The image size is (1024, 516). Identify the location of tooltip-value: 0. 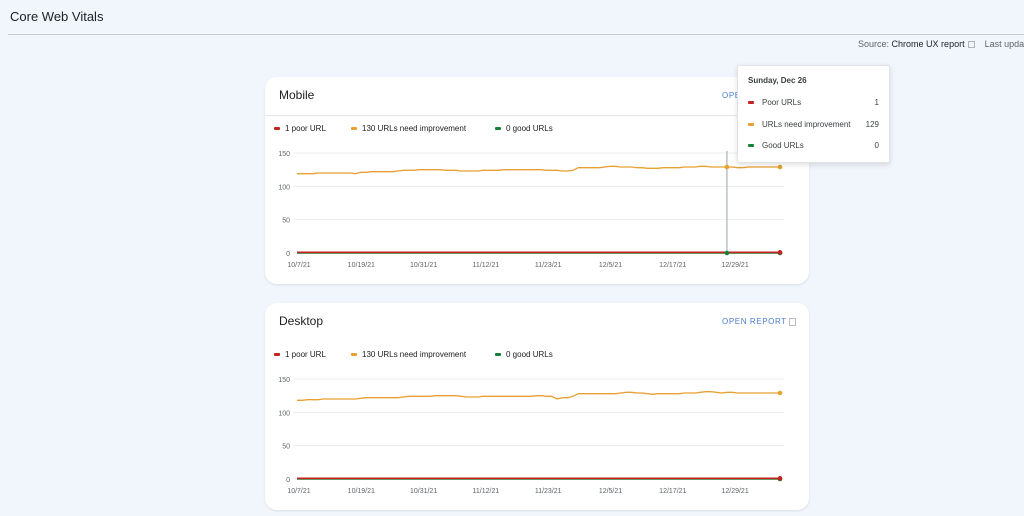
(876, 145).